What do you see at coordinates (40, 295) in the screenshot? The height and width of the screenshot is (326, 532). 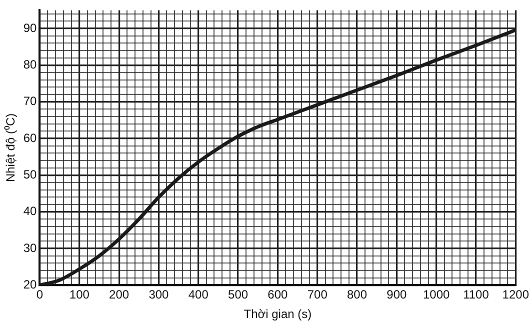 I see `x-tick-label: 0` at bounding box center [40, 295].